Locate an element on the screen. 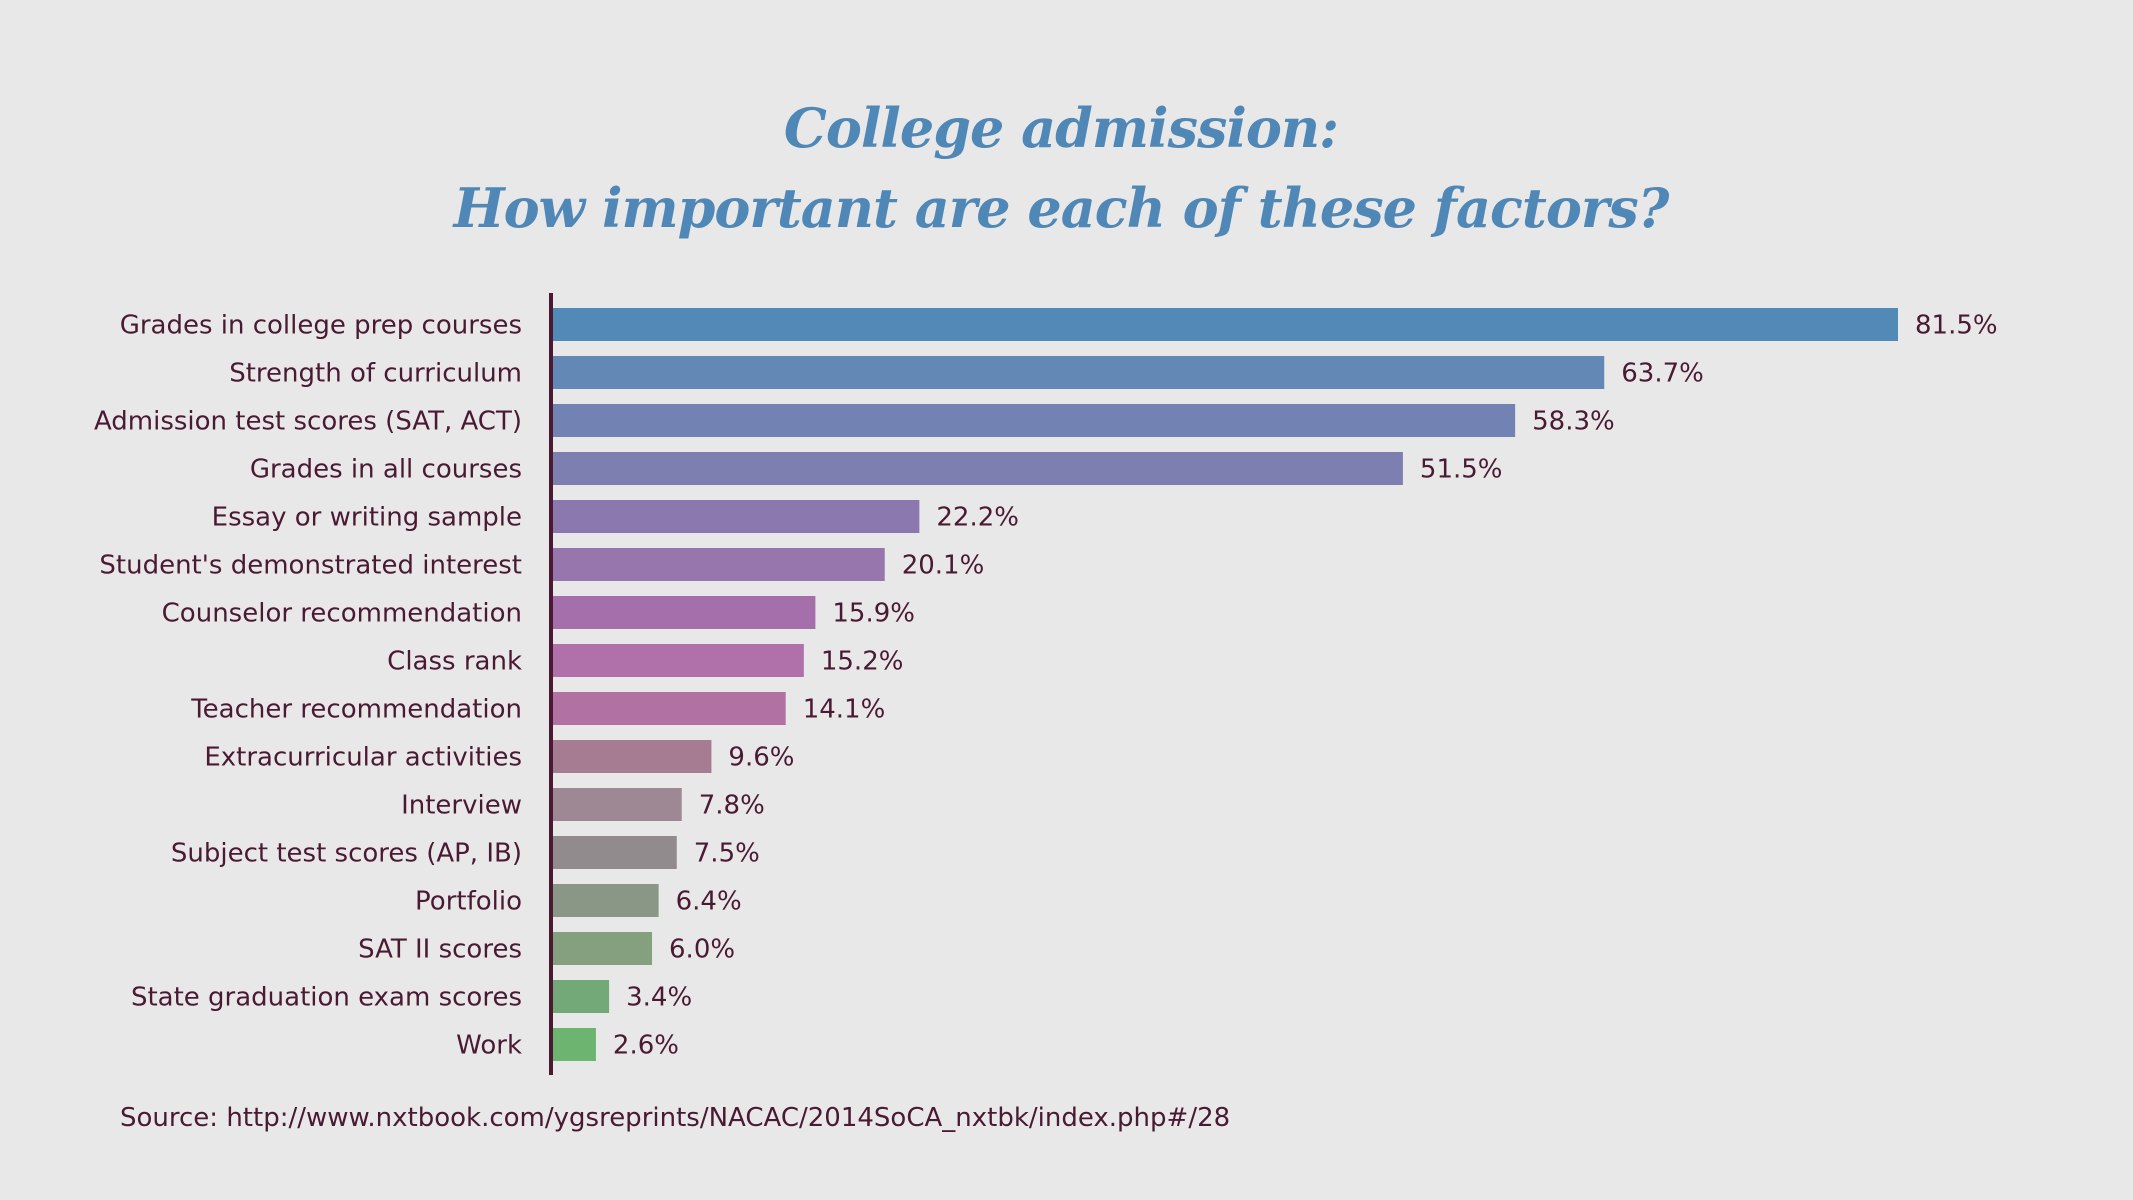 Image resolution: width=2133 pixels, height=1200 pixels. data-label: 2.6% is located at coordinates (646, 1046).